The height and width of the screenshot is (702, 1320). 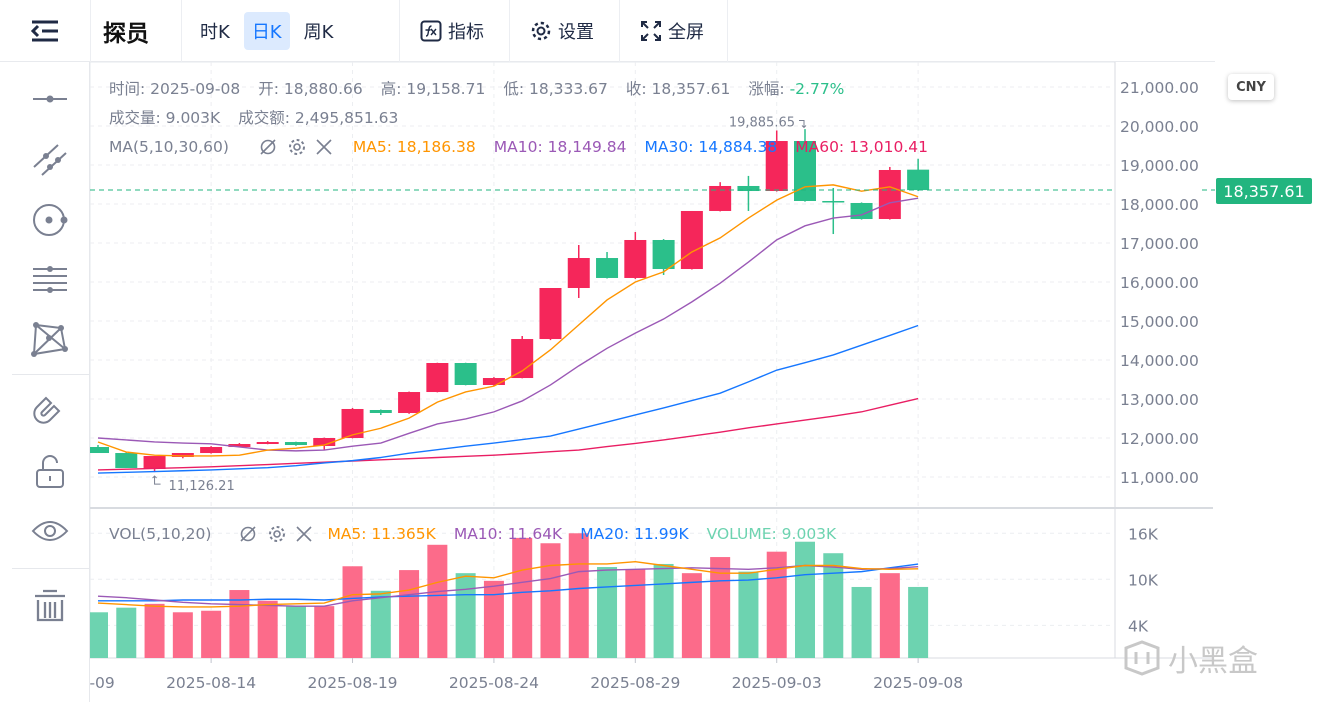 What do you see at coordinates (266, 30) in the screenshot?
I see `period-day: 日K` at bounding box center [266, 30].